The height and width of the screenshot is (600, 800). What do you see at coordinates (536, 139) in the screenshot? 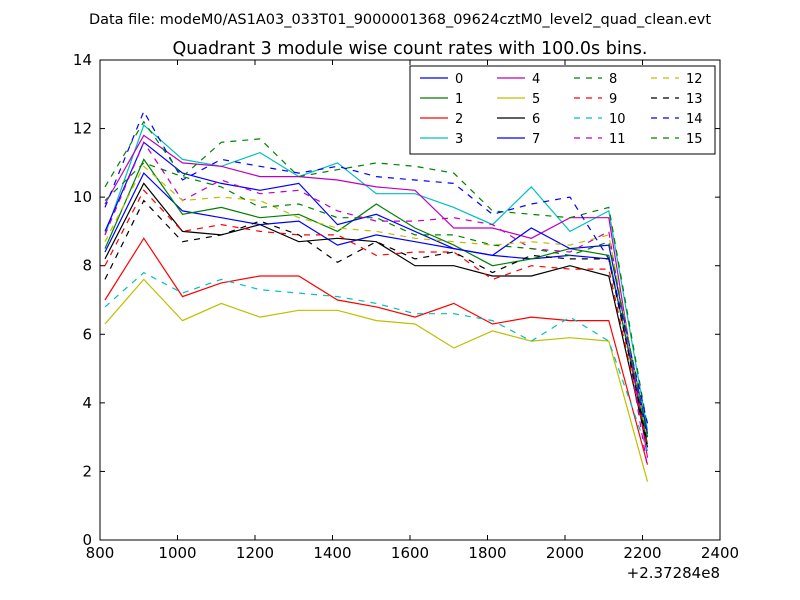
I see `legend-label-7: 7` at bounding box center [536, 139].